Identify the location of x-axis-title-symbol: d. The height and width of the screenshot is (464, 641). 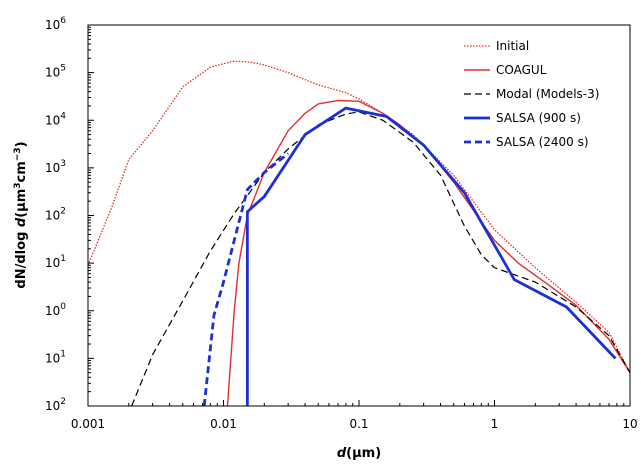
(342, 453).